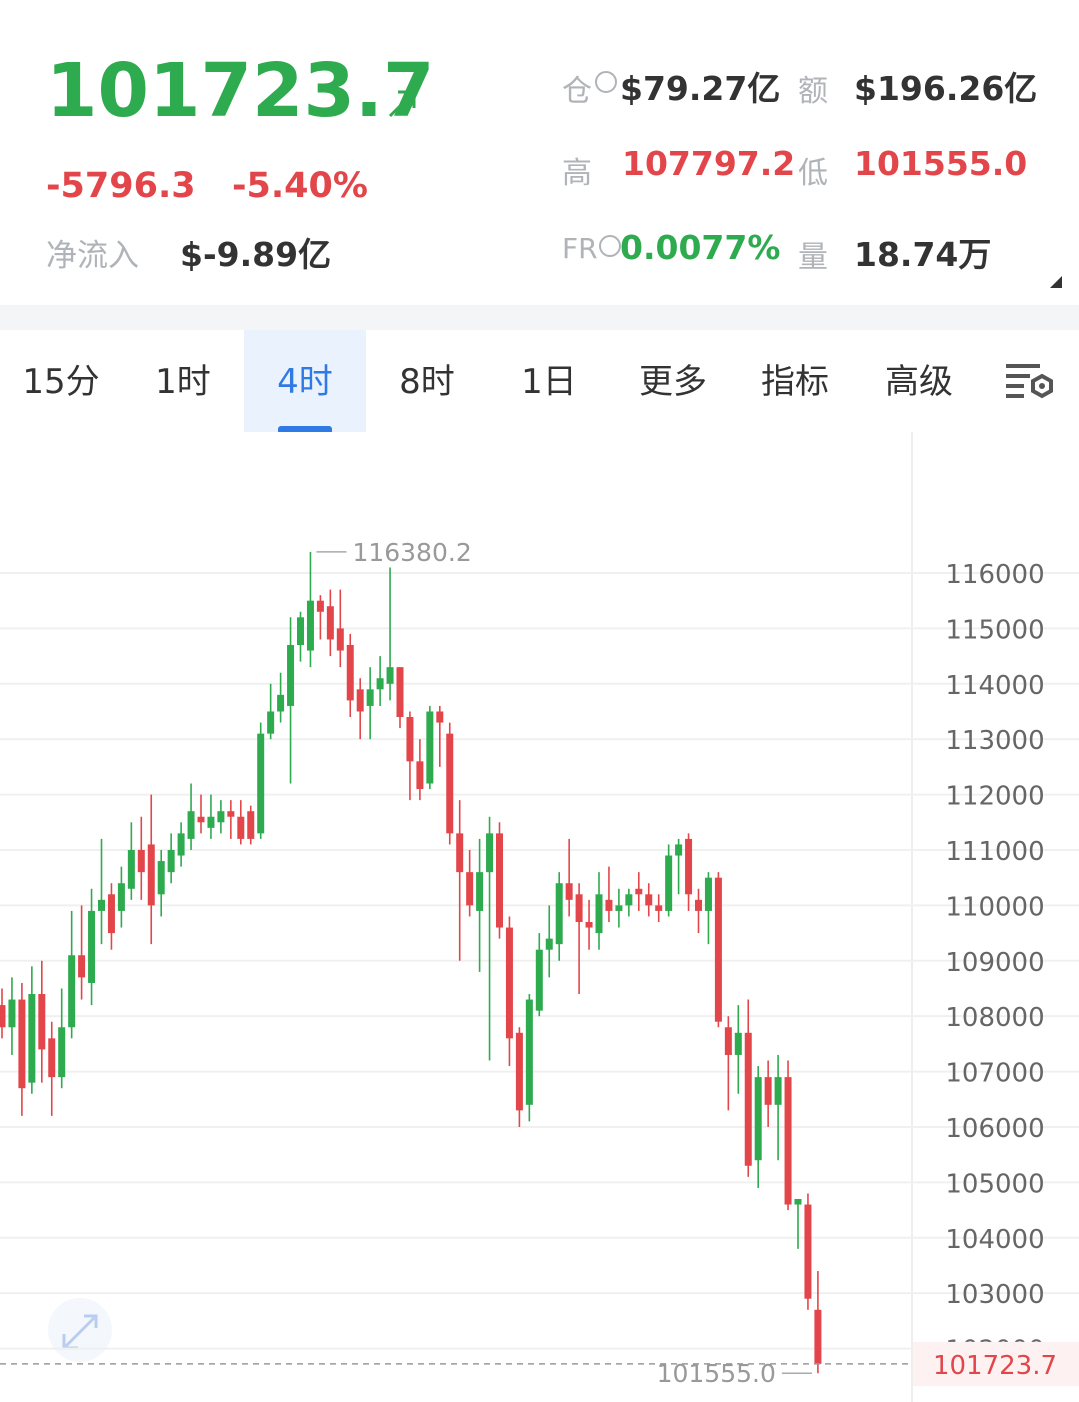 The height and width of the screenshot is (1402, 1079). I want to click on tab: 指标, so click(795, 382).